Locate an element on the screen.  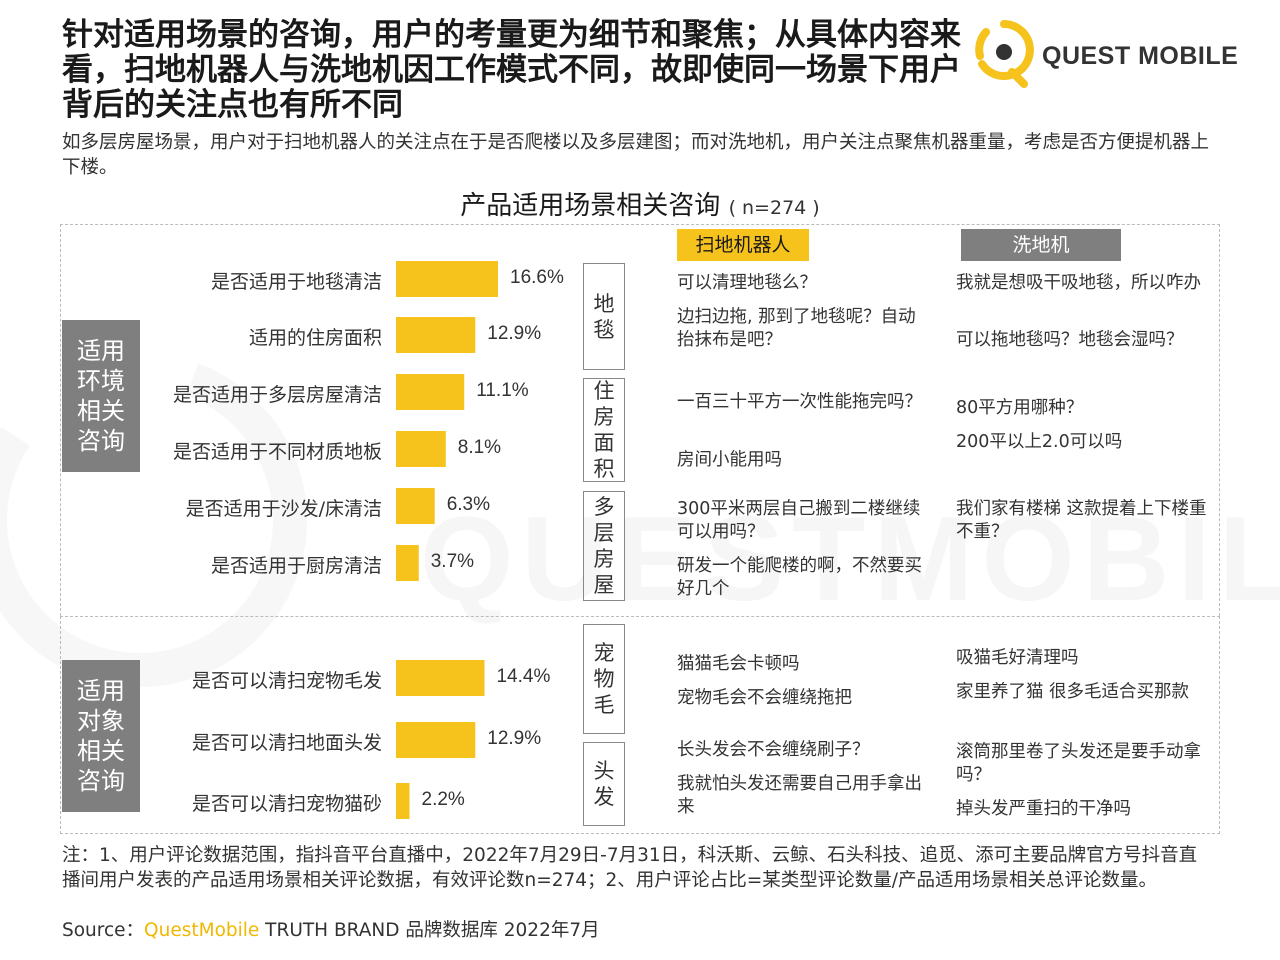
chart-title: 产品适用场景相关咨询 ( n=274 ) is located at coordinates (640, 203).